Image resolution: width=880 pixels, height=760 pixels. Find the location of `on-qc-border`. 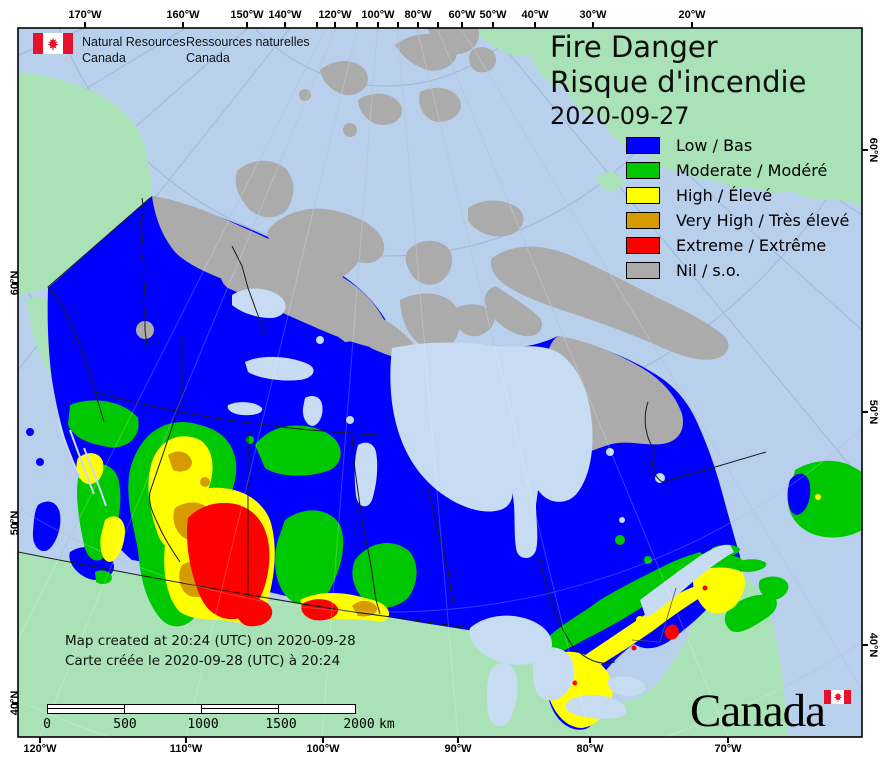

on-qc-border is located at coordinates (577, 611).